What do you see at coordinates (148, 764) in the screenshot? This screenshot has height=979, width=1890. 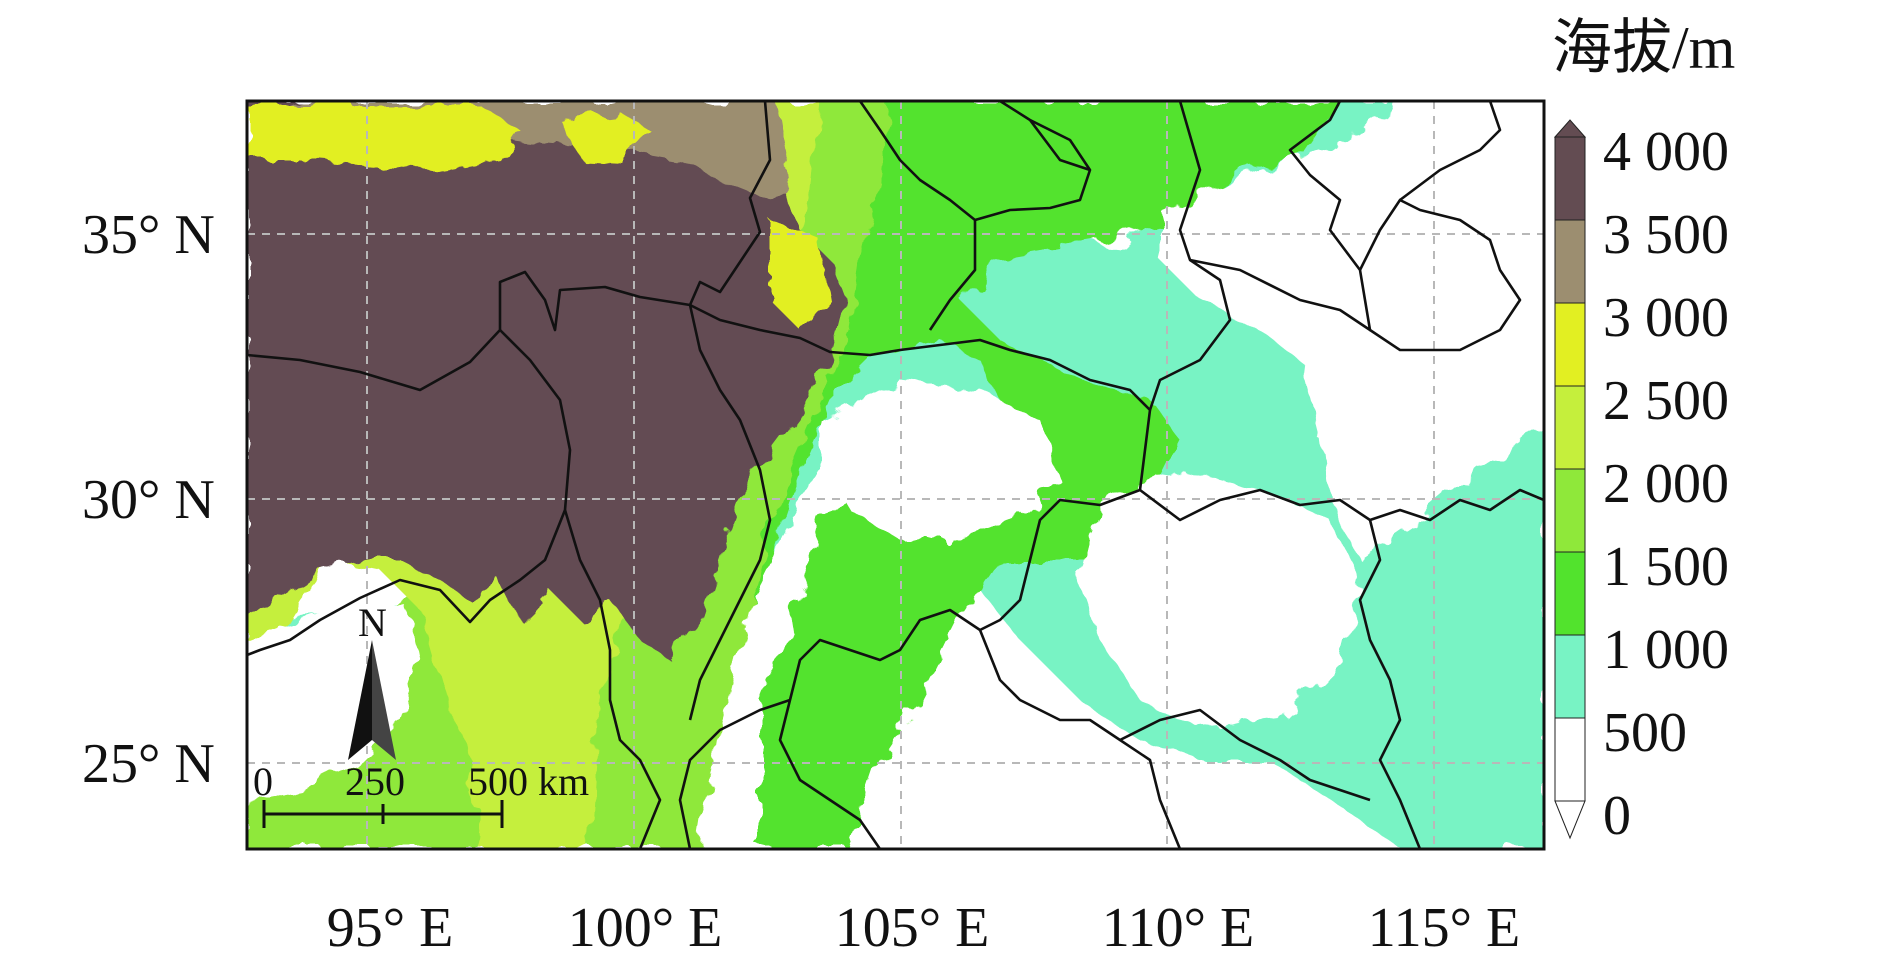 I see `lat-label-25n: 25° N` at bounding box center [148, 764].